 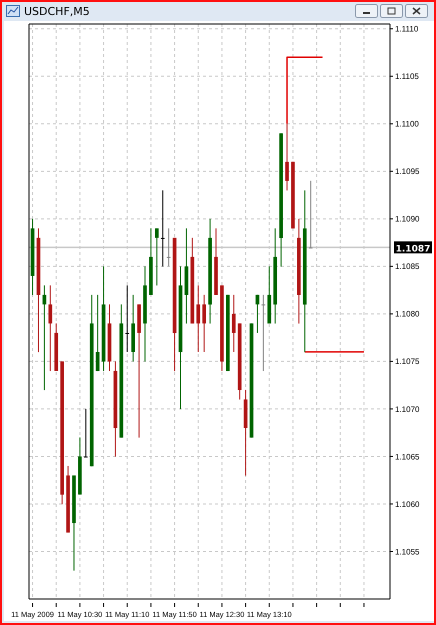 What do you see at coordinates (407, 314) in the screenshot?
I see `y-tick-label: 1.1080` at bounding box center [407, 314].